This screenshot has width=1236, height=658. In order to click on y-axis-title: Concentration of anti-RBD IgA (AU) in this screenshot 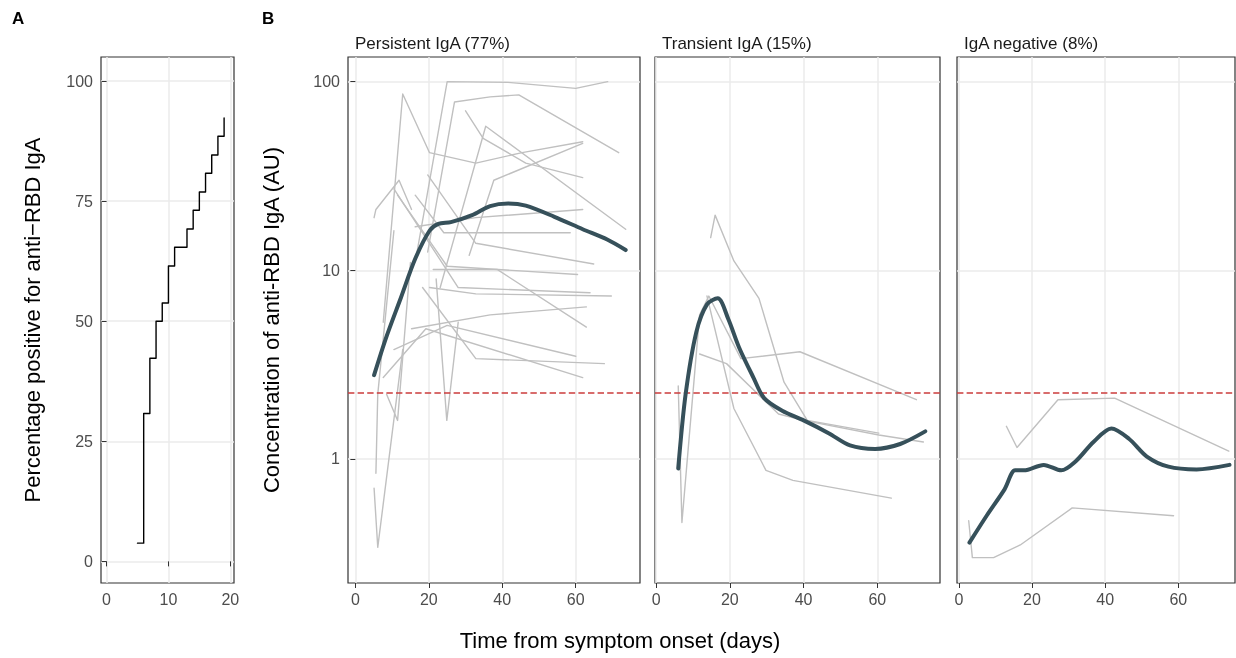, I will do `click(271, 320)`.